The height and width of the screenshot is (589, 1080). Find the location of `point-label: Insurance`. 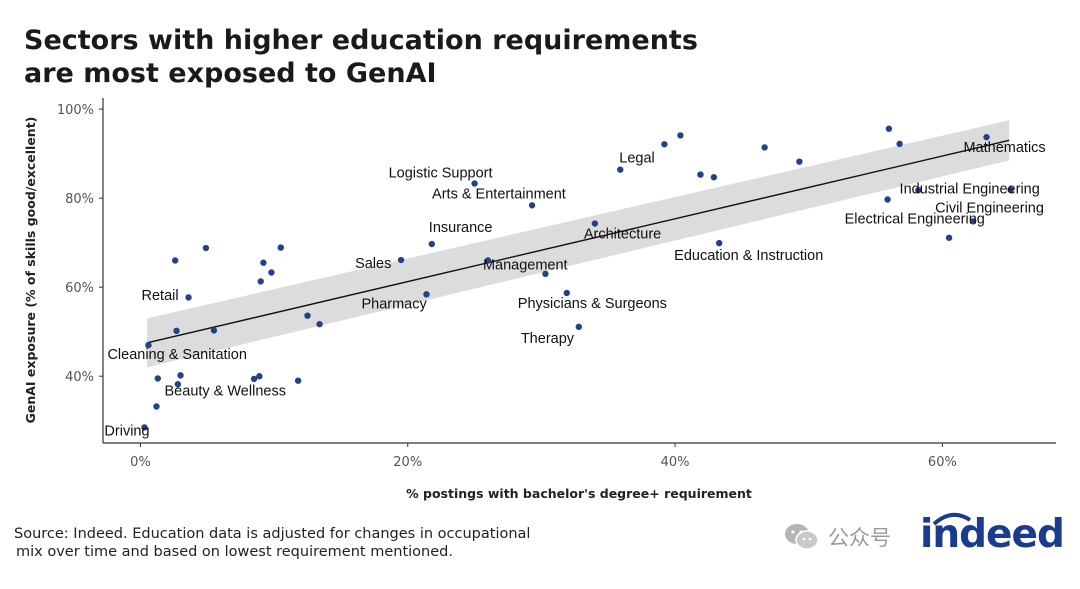

point-label: Insurance is located at coordinates (461, 228).